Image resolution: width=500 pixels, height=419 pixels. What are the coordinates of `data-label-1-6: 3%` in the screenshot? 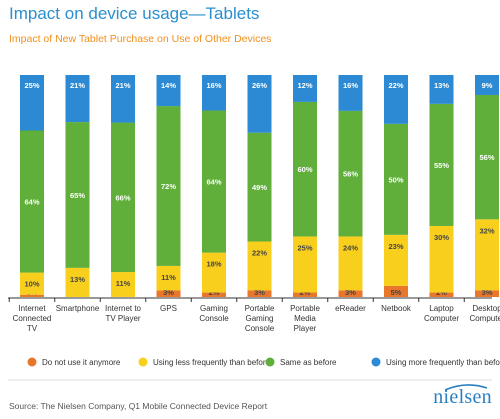 It's located at (259, 292).